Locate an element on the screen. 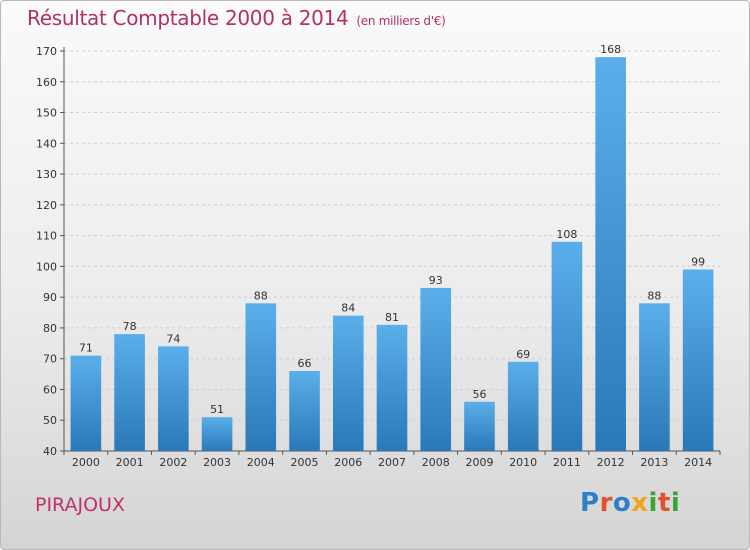 Image resolution: width=750 pixels, height=550 pixels. x-tick-label-2006: 2006 is located at coordinates (348, 462).